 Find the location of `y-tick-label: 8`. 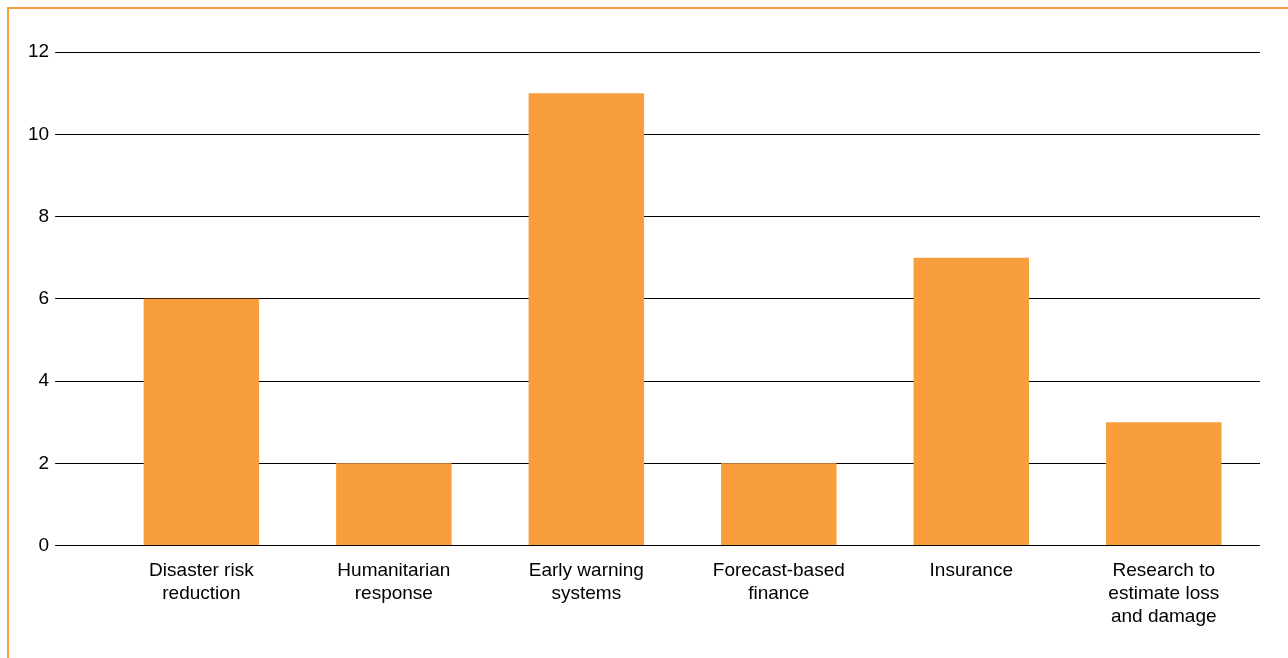

y-tick-label: 8 is located at coordinates (44, 215).